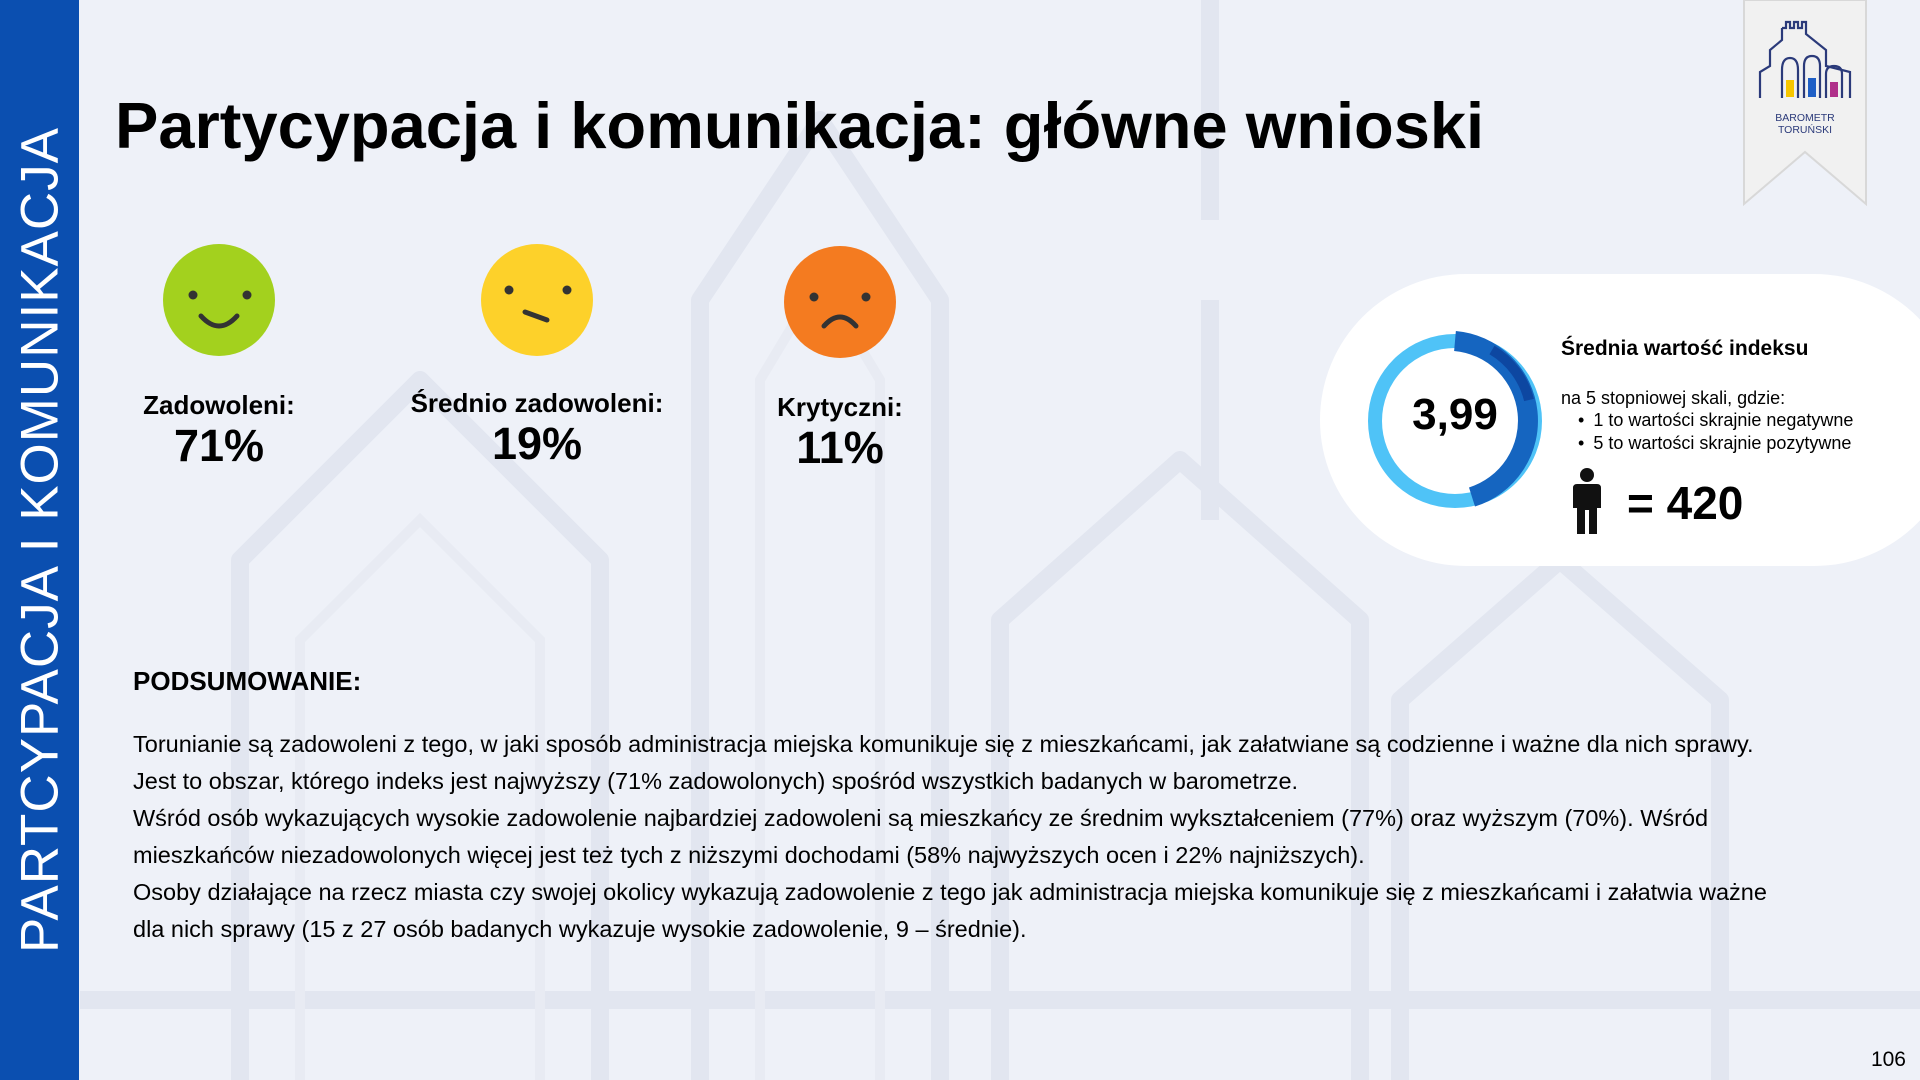 Image resolution: width=1920 pixels, height=1080 pixels. I want to click on critical-label: Krytyczni:, so click(840, 407).